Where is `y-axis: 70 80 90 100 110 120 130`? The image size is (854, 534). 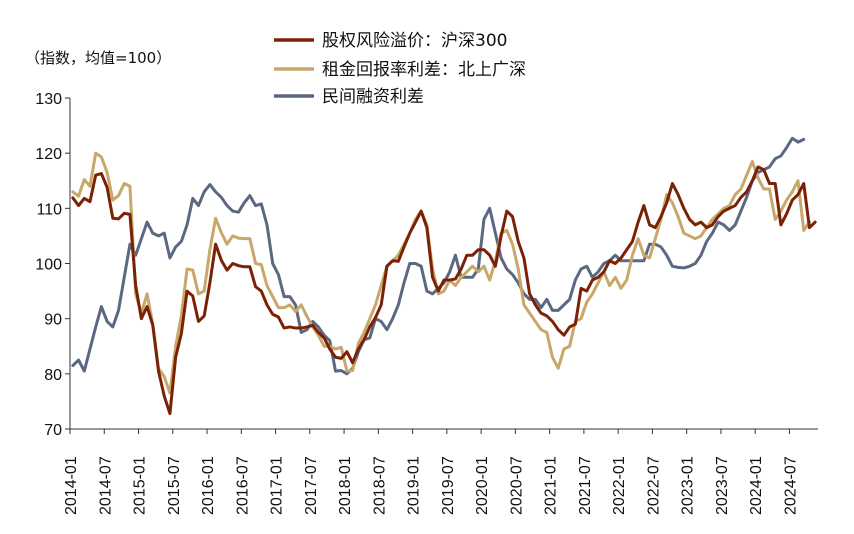 y-axis: 70 80 90 100 110 120 130 is located at coordinates (53, 265).